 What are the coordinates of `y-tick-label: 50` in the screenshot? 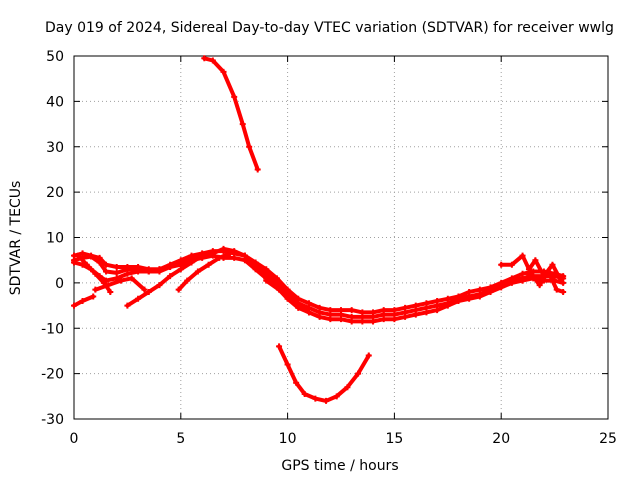 It's located at (55, 57).